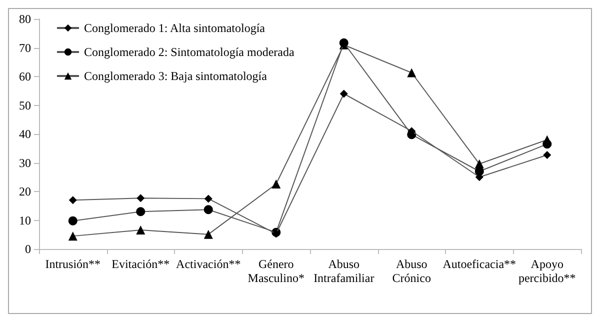 This screenshot has width=600, height=322. Describe the element at coordinates (411, 271) in the screenshot. I see `x-tick-label: Abuso Crónico` at that location.